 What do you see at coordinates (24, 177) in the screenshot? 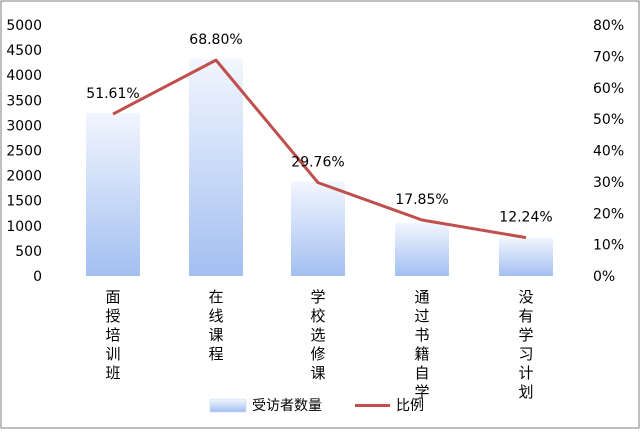
I see `left-tick-label: 2000` at bounding box center [24, 177].